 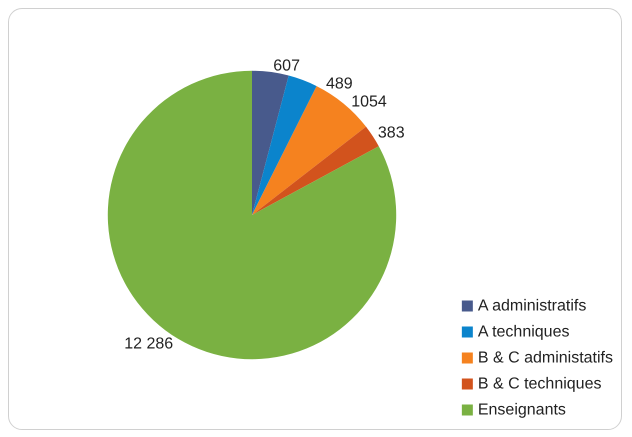 I want to click on legend-label: A techniques, so click(x=524, y=332).